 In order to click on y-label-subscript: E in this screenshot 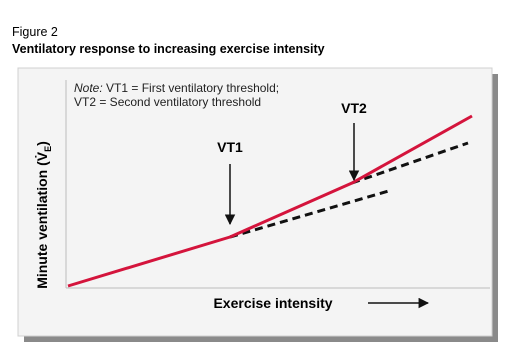, I will do `click(48, 149)`.